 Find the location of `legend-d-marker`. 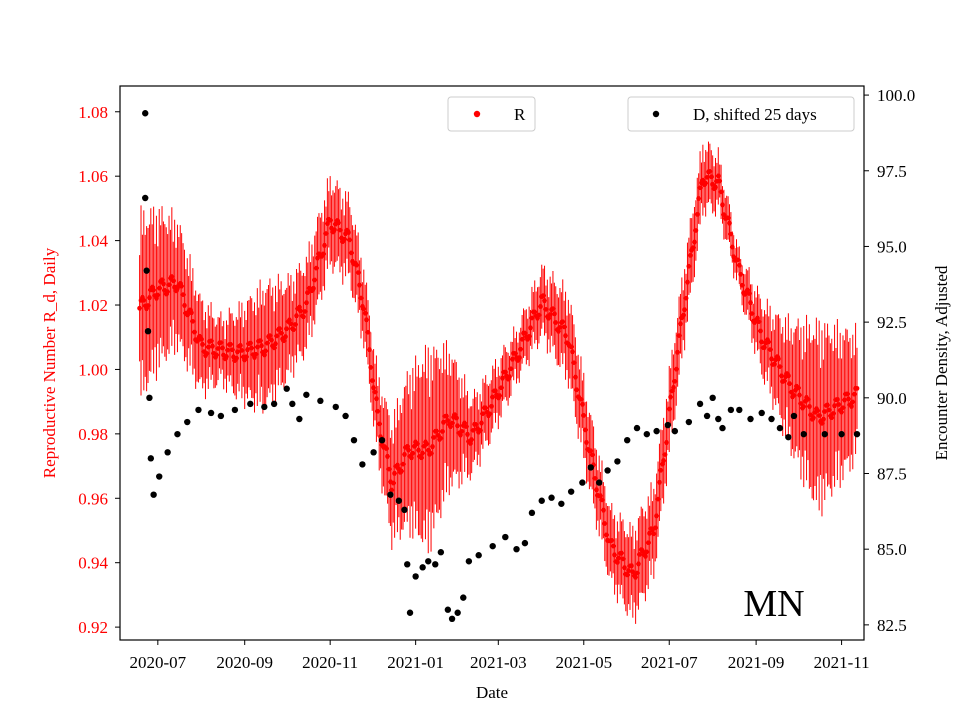

legend-d-marker is located at coordinates (656, 114).